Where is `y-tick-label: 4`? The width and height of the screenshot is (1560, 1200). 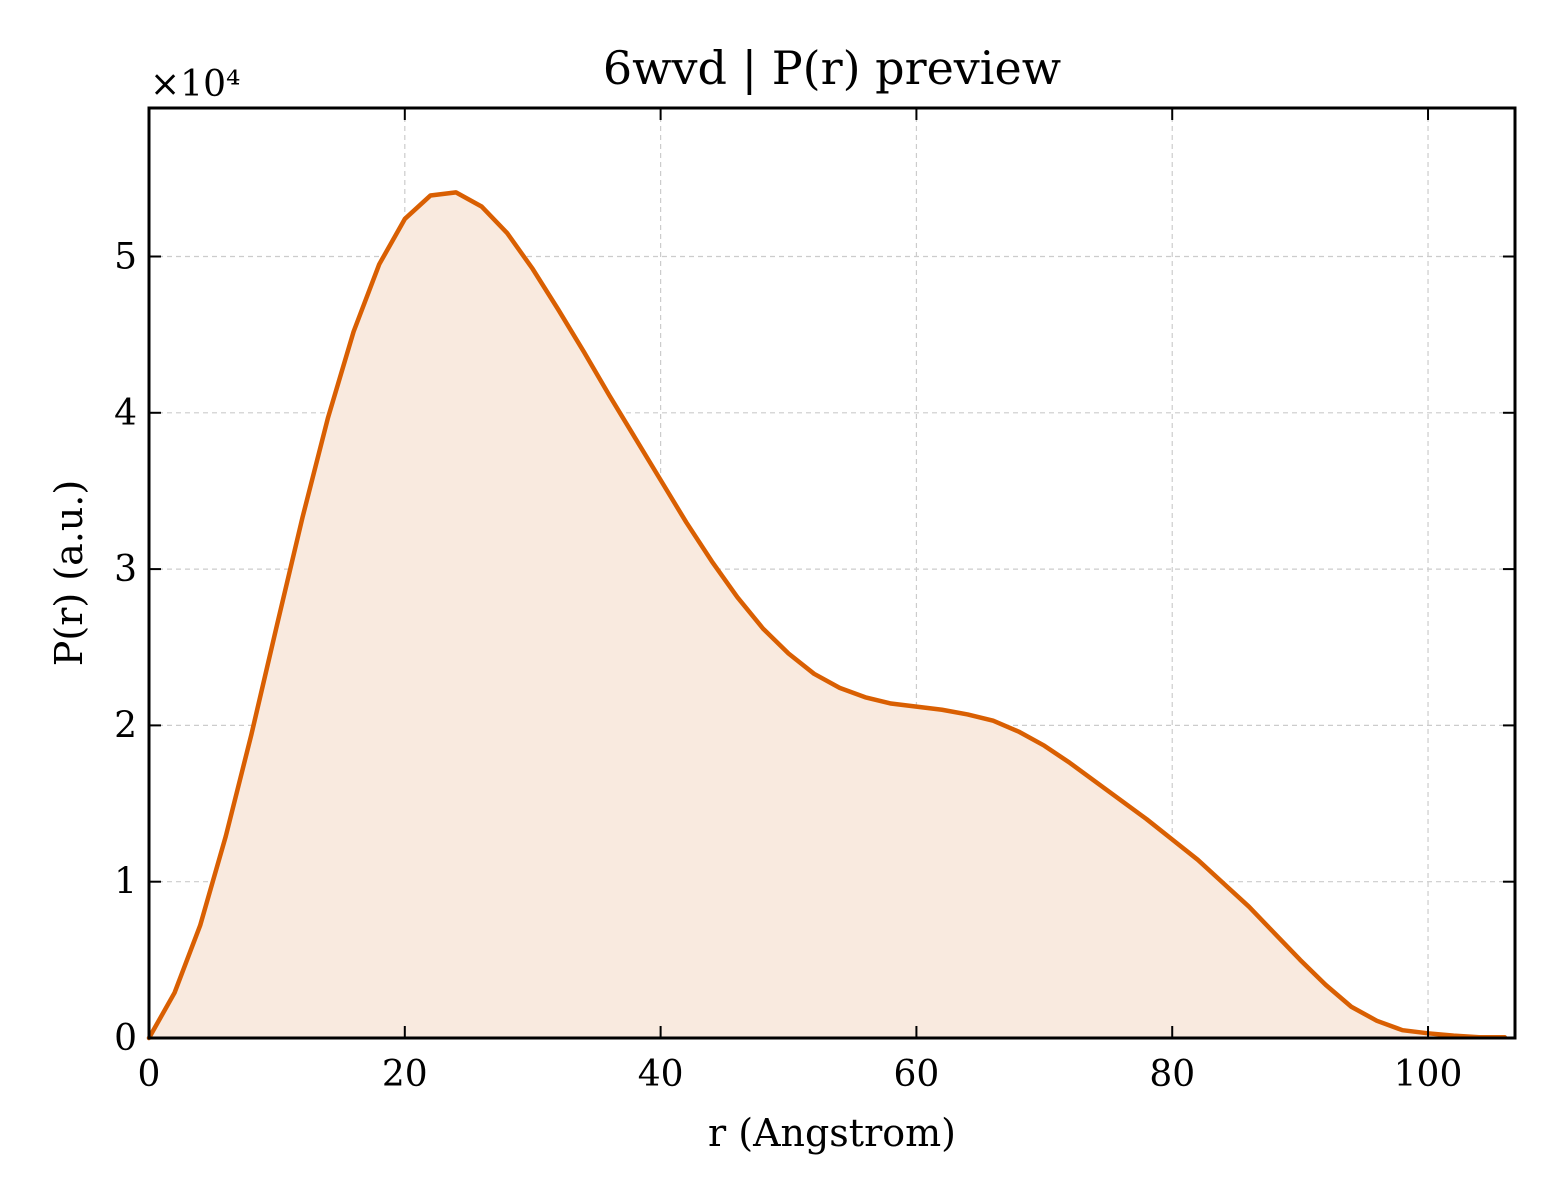
y-tick-label: 4 is located at coordinates (125, 413).